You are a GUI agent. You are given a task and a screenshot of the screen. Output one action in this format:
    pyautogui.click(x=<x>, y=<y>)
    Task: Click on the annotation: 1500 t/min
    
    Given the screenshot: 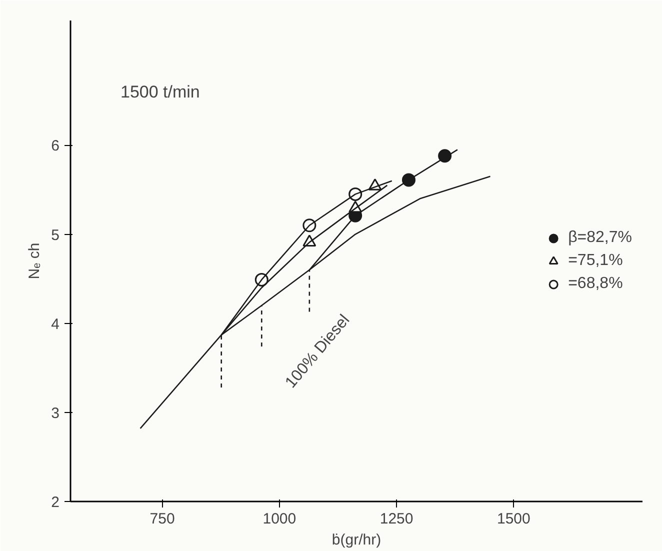 What is the action you would take?
    pyautogui.click(x=160, y=92)
    